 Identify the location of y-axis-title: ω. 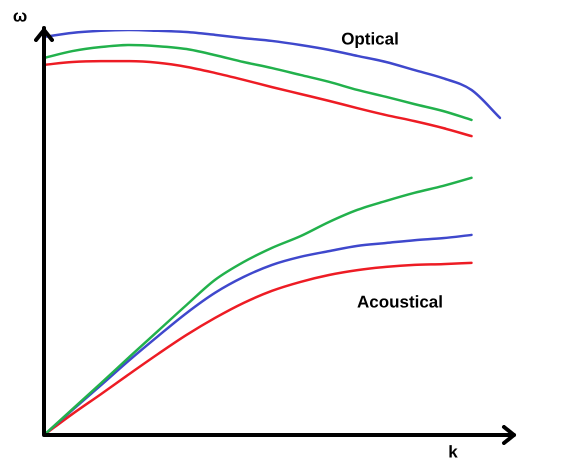
(20, 16).